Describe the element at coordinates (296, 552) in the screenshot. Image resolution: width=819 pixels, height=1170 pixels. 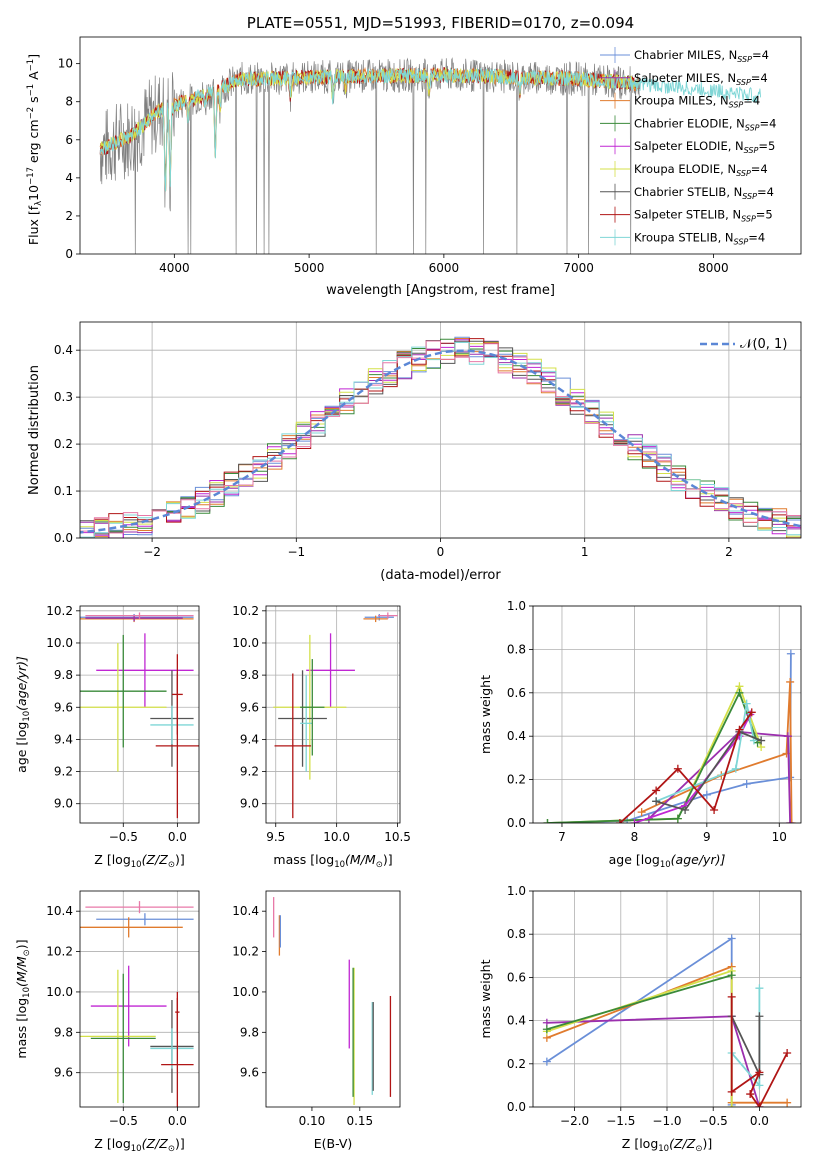
I see `x-tick-label: −1` at that location.